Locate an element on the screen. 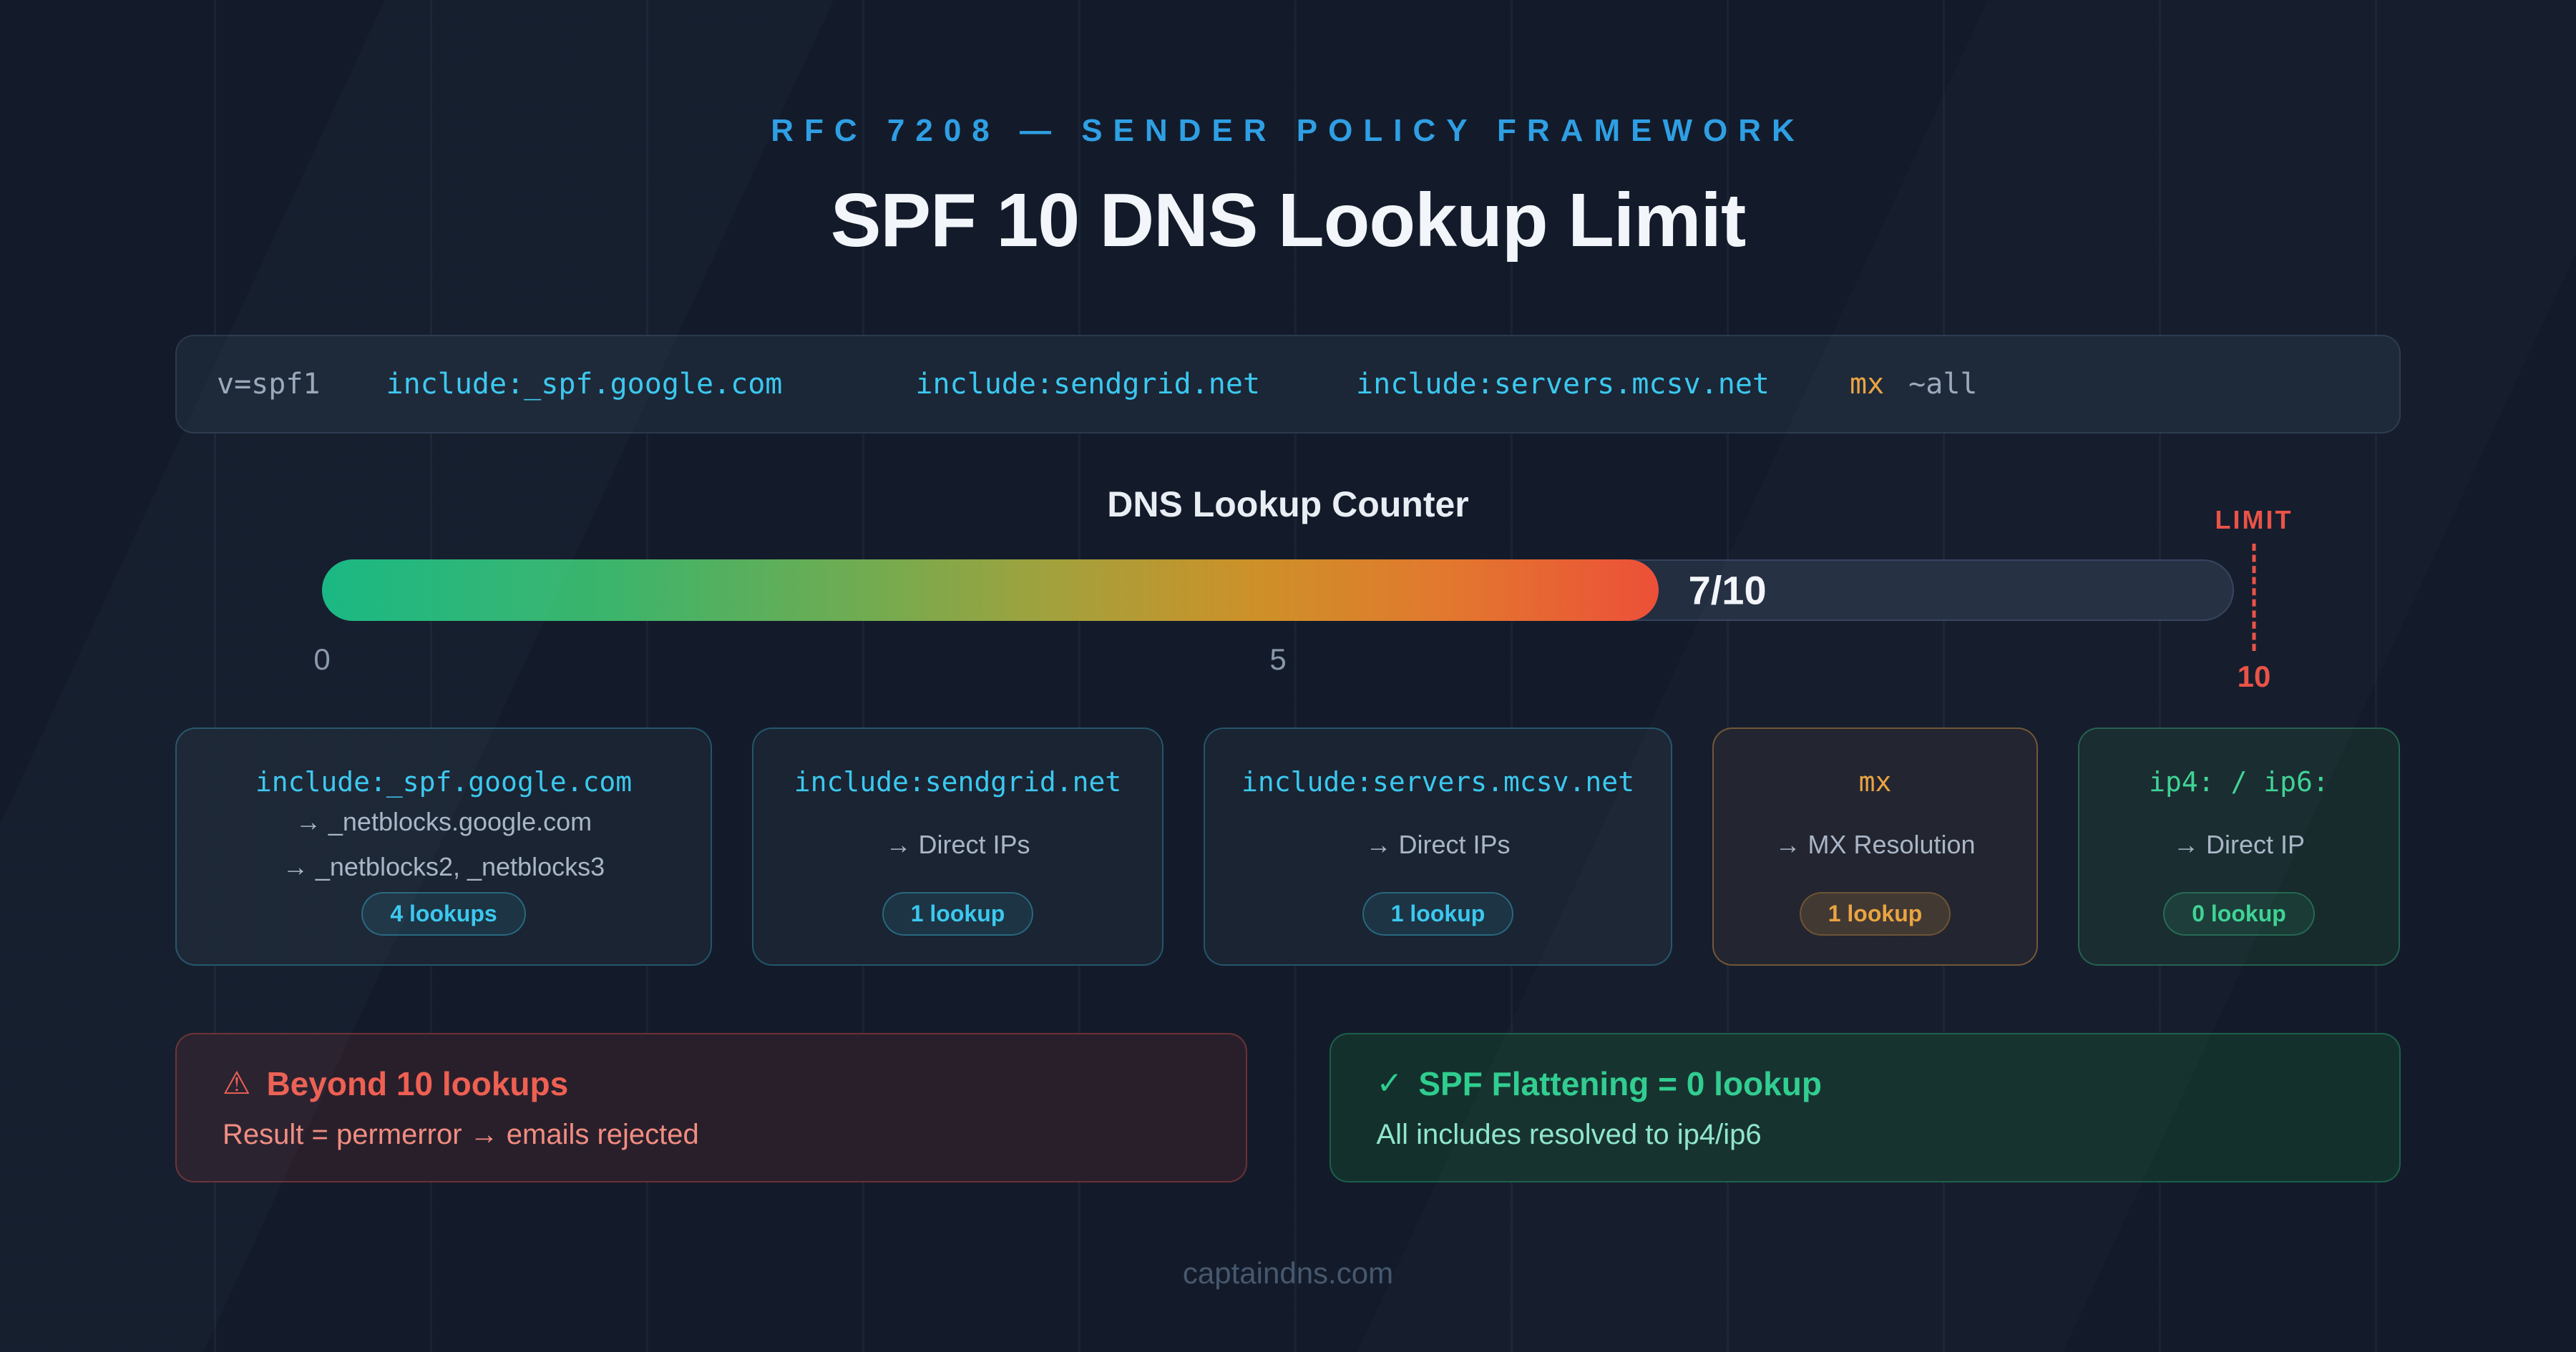 The image size is (2576, 1352). card-resolve-line: → MX Resolution is located at coordinates (1875, 844).